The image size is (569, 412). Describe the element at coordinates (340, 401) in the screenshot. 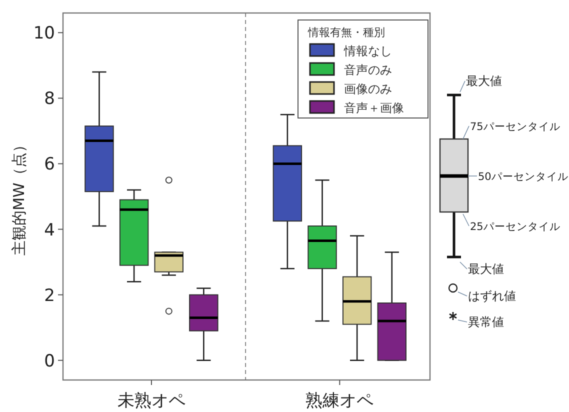

I see `x-tick-label: 熟練オペ` at that location.